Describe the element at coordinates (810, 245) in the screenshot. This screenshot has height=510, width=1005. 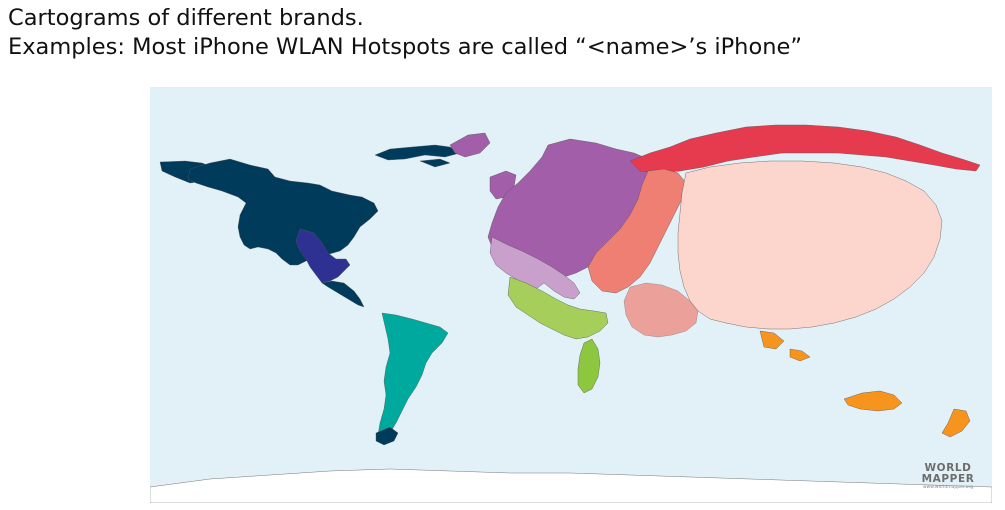
I see `asia` at that location.